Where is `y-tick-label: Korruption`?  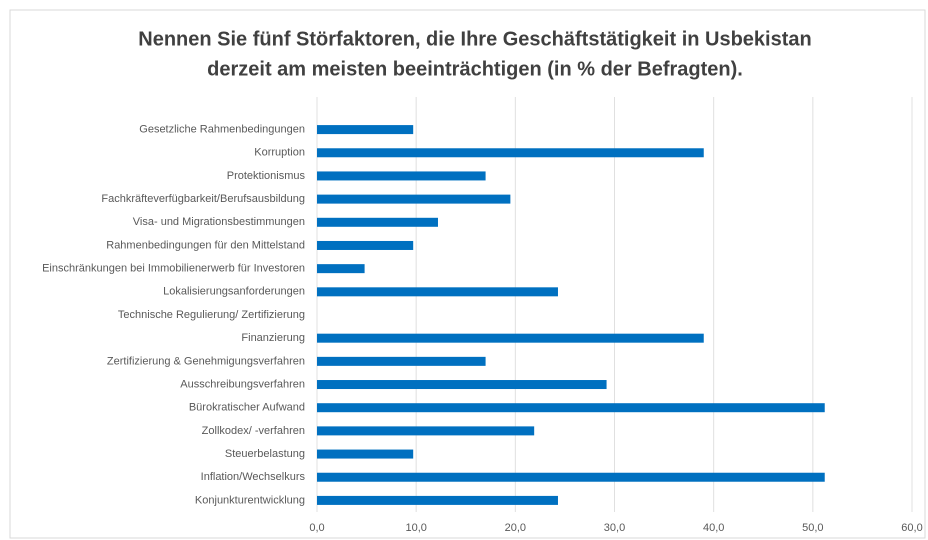 y-tick-label: Korruption is located at coordinates (279, 153).